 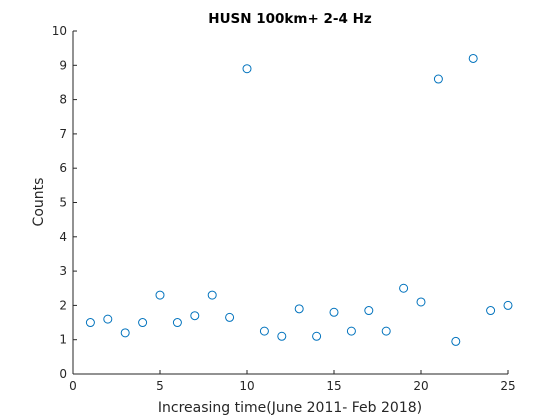 What do you see at coordinates (290, 408) in the screenshot?
I see `x-axis-label: Increasing time(June 2011- Feb 2018)` at bounding box center [290, 408].